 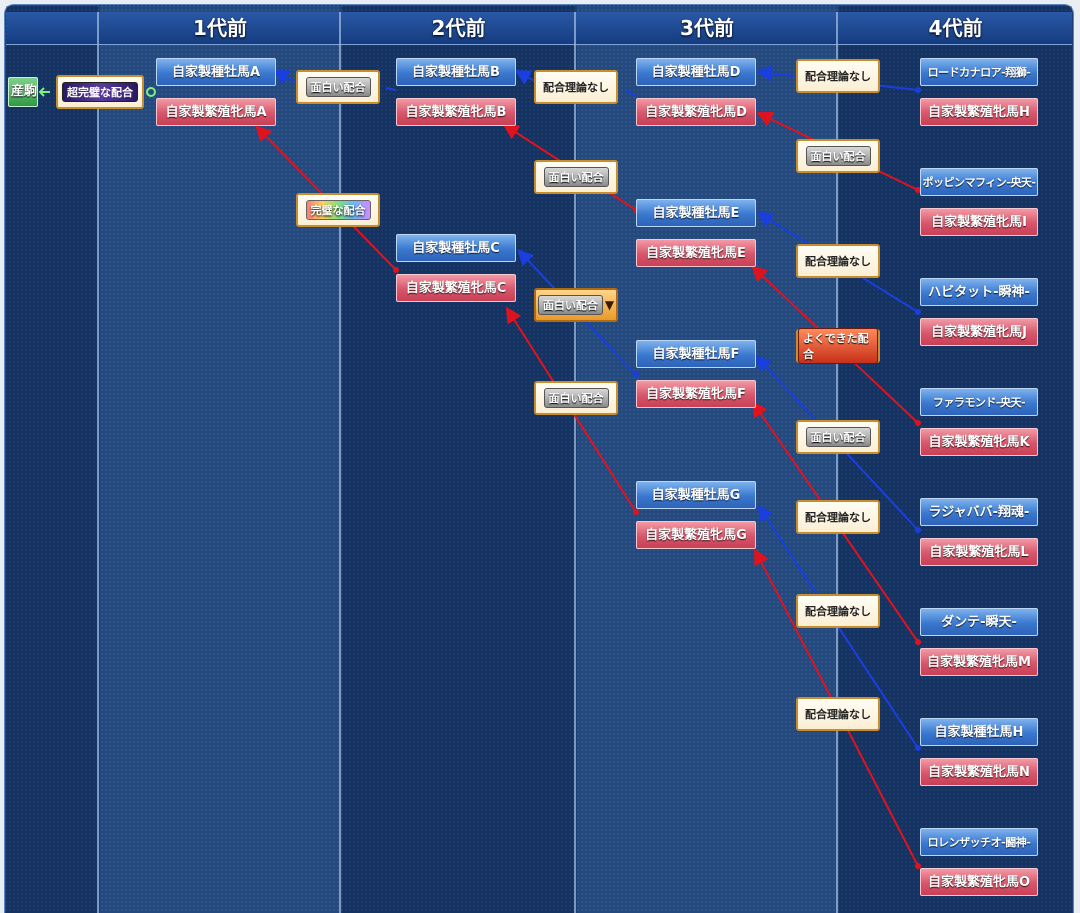 I want to click on foal-arrow-icon, so click(x=44, y=92).